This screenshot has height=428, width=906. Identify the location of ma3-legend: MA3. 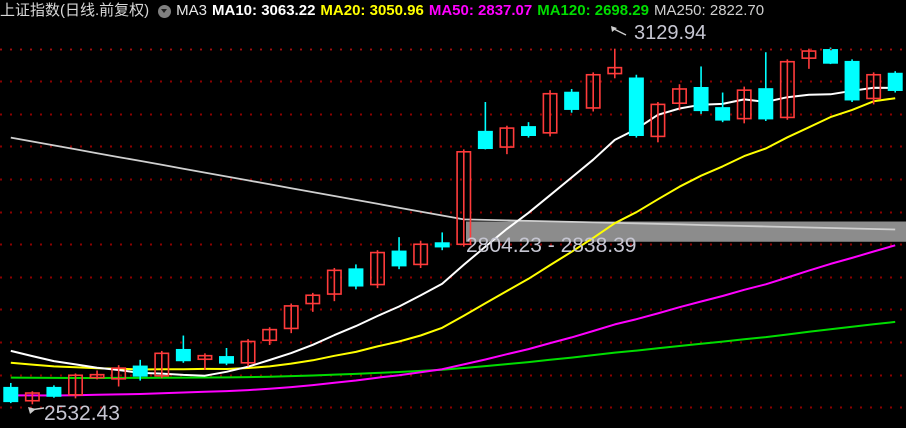
(192, 10).